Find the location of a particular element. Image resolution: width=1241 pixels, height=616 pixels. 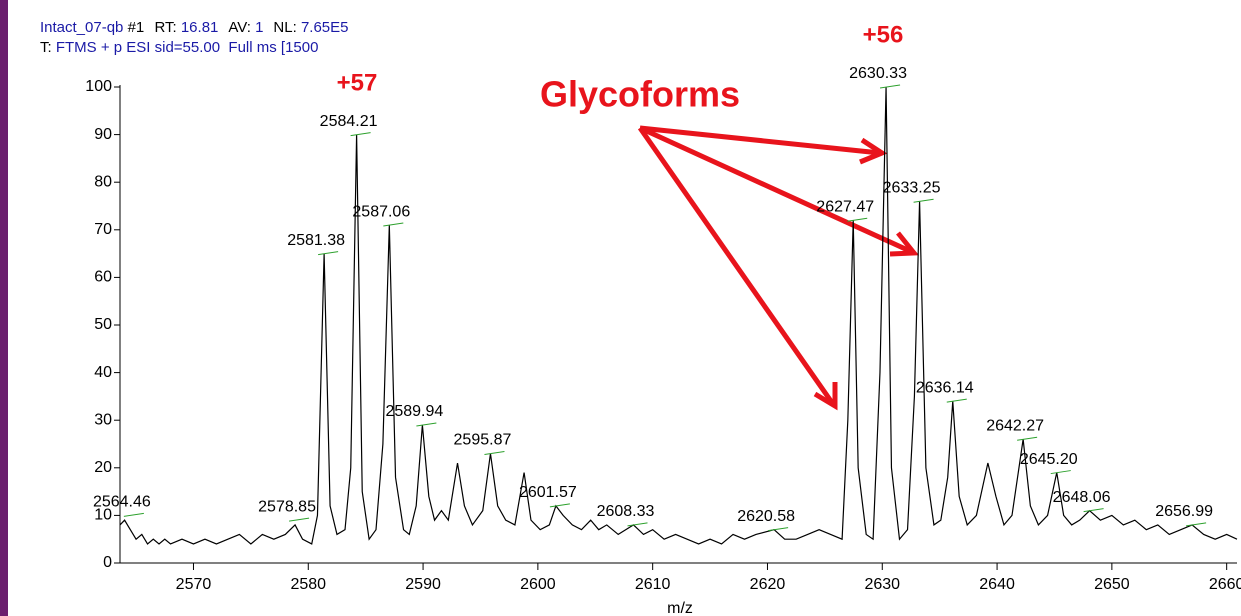

x-tick-label: 2600 is located at coordinates (538, 584).